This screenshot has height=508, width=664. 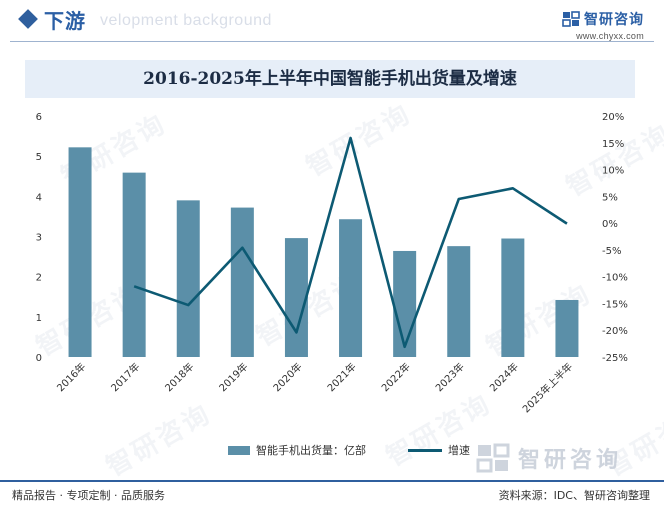 I want to click on x-tick-label: 2021年, so click(x=341, y=377).